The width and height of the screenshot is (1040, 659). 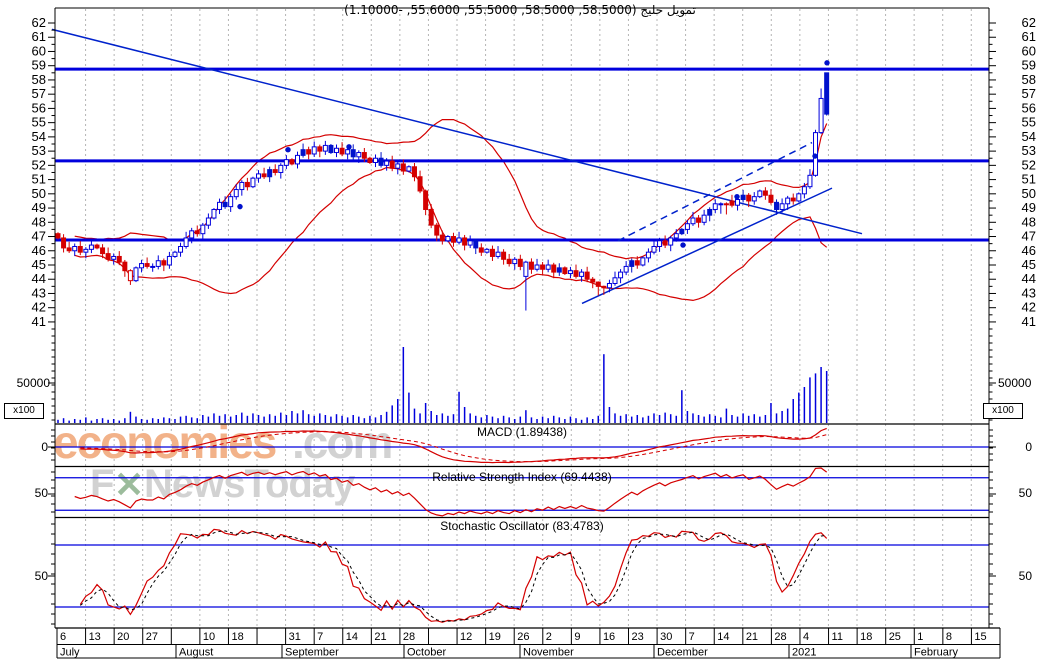 I want to click on watermark: economies .com F ✕ NewsToday, so click(x=223, y=461).